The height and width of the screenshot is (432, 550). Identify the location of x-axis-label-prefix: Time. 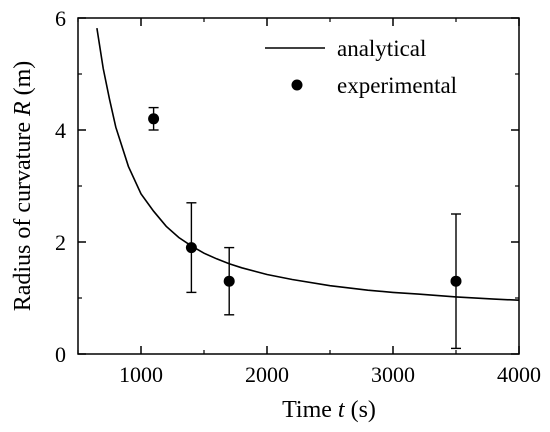
(310, 410).